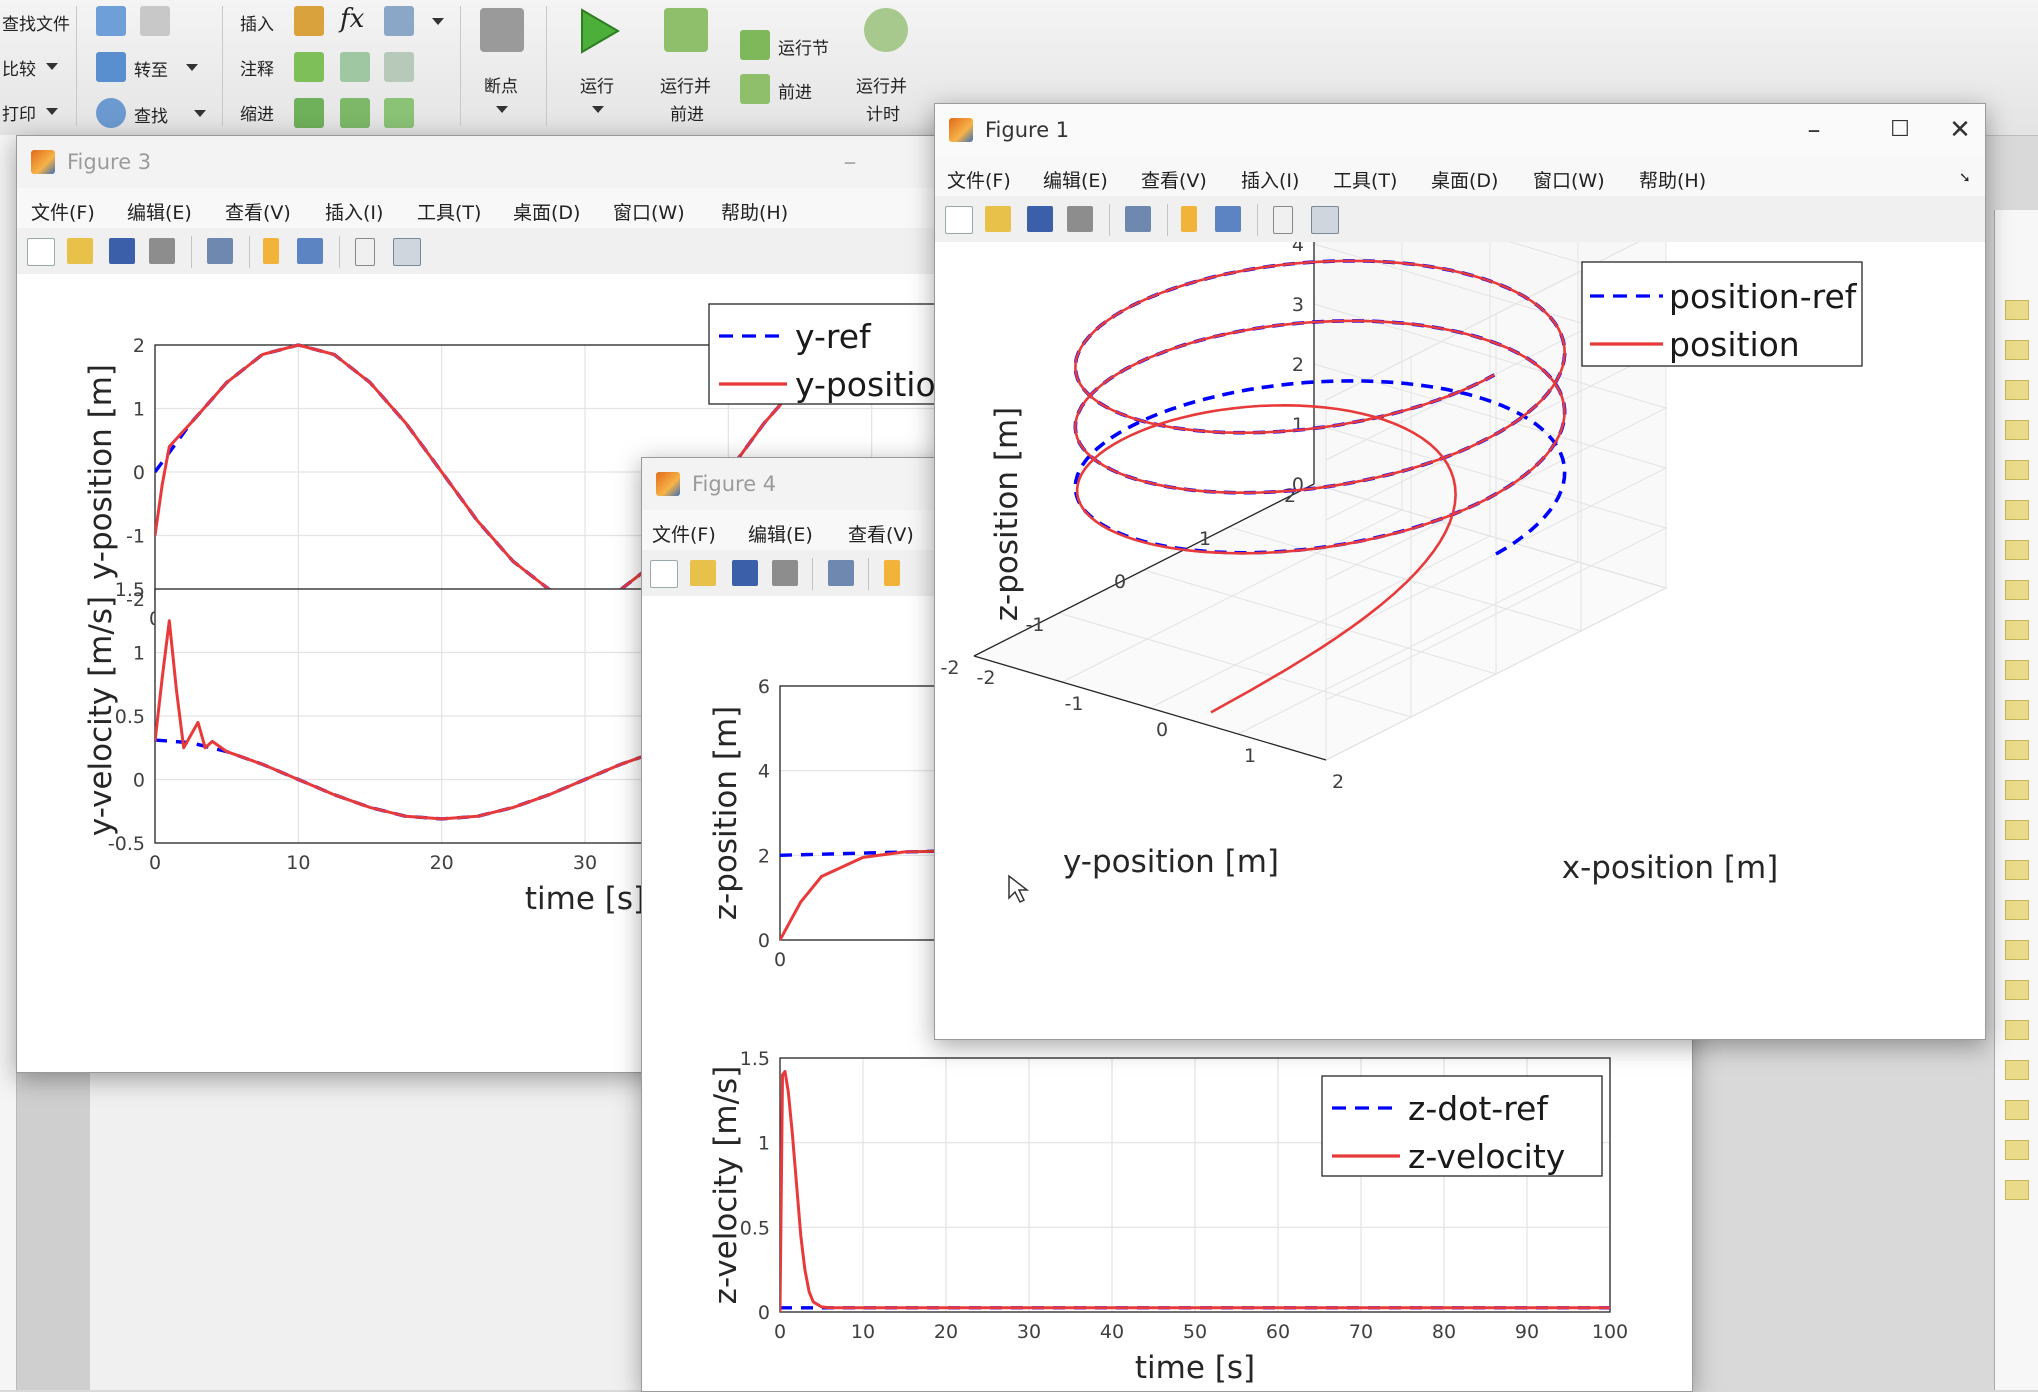  I want to click on insert-button: 插入, so click(257, 25).